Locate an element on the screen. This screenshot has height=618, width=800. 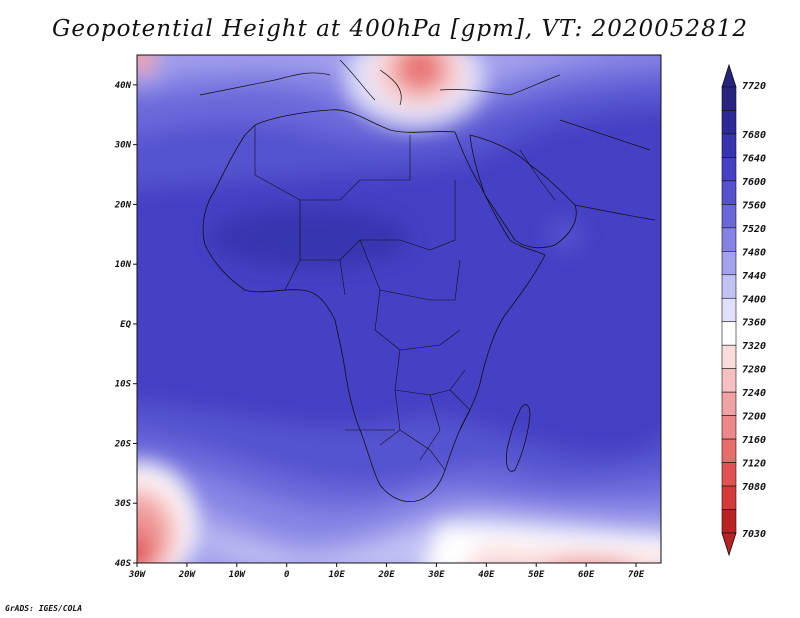
x-tick-label: 30E is located at coordinates (436, 575).